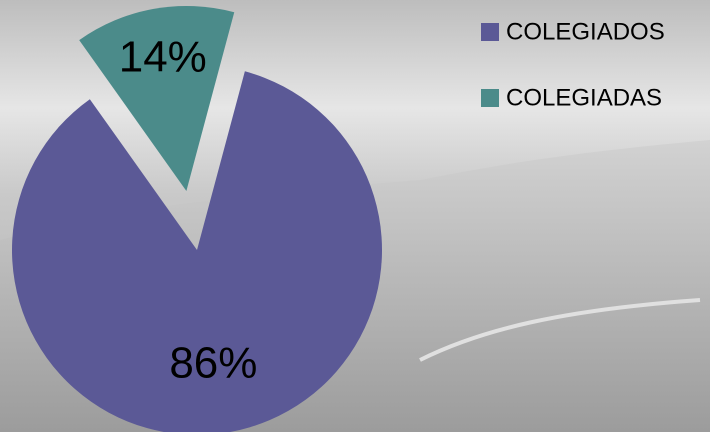  Describe the element at coordinates (560, 330) in the screenshot. I see `background-path` at that location.